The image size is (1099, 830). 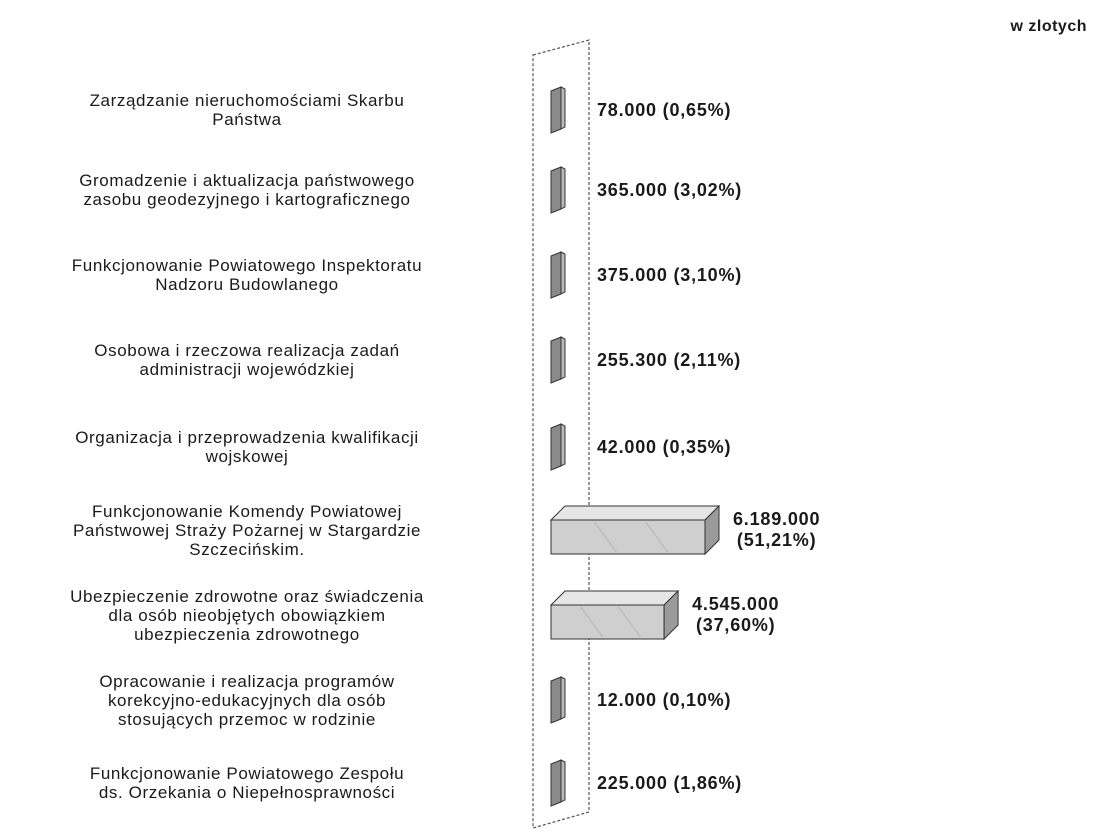 What do you see at coordinates (247, 681) in the screenshot?
I see `category-label-line: Opracowanie i realizacja programów` at bounding box center [247, 681].